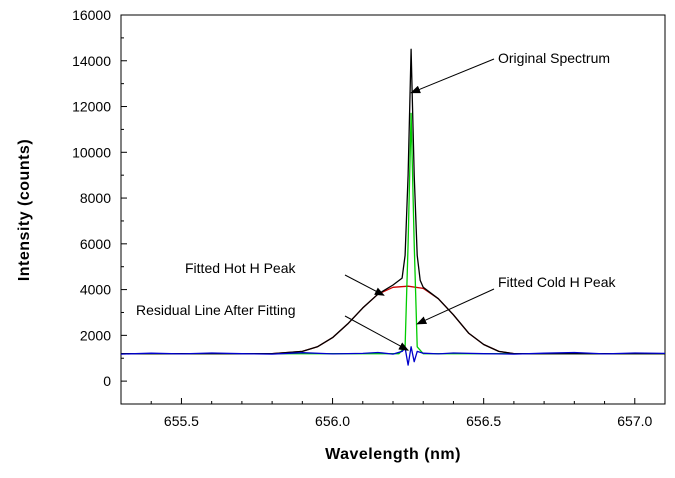 The height and width of the screenshot is (478, 675). What do you see at coordinates (393, 356) in the screenshot?
I see `series-residual-line` at bounding box center [393, 356].